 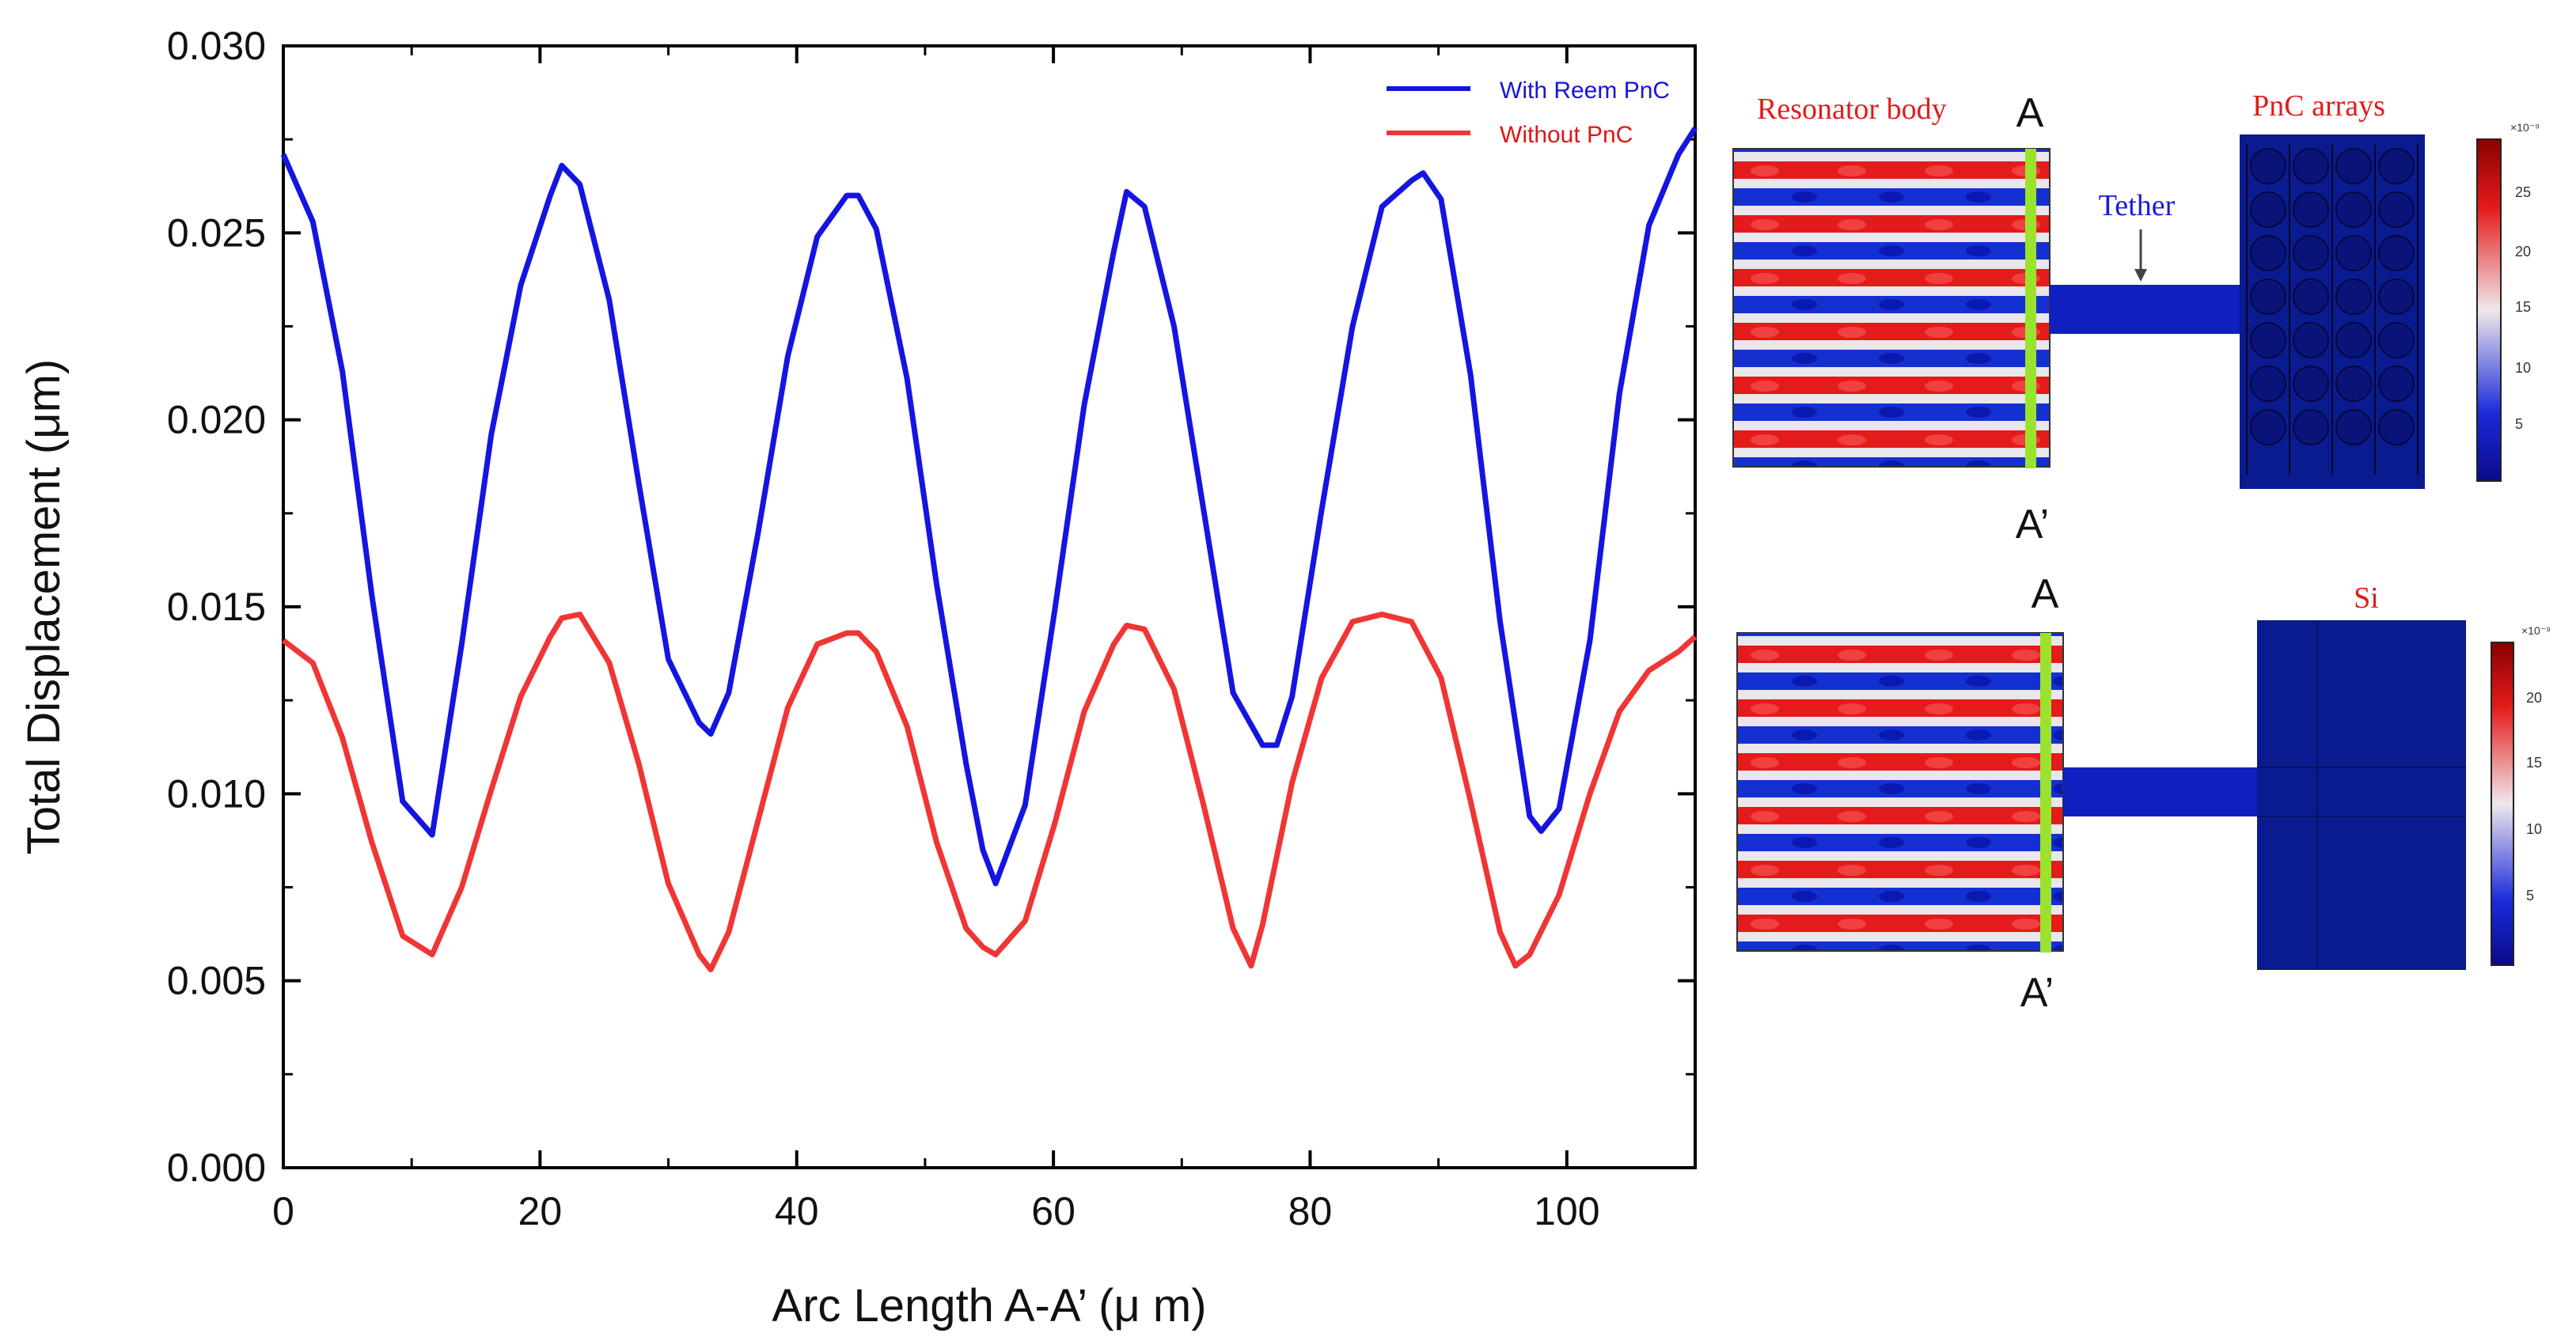 I want to click on si-substrate-block, so click(x=2361, y=795).